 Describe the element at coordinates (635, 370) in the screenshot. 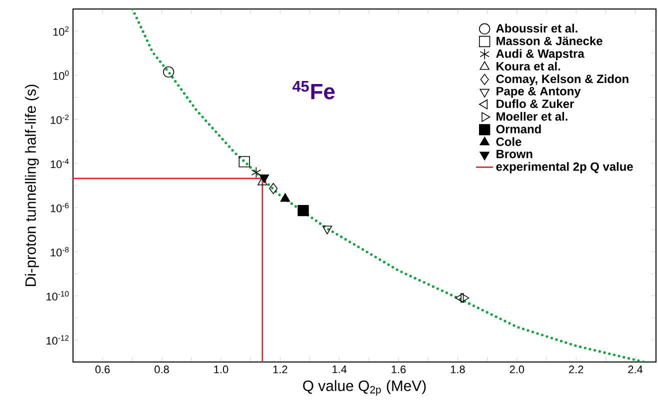

I see `x-tick-label: 2.4` at that location.